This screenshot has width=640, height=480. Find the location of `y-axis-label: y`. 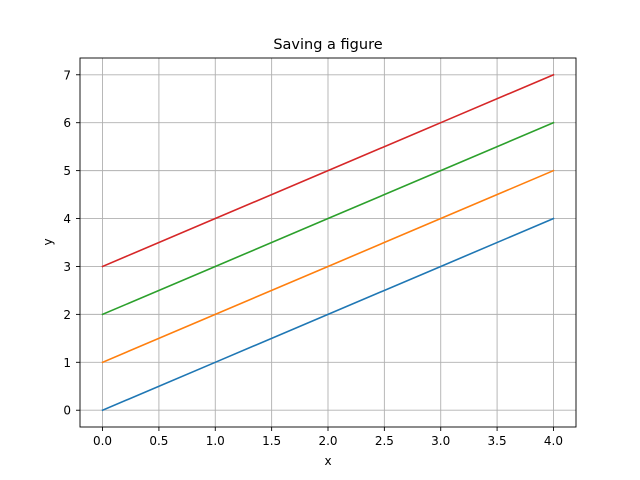

y-axis-label: y is located at coordinates (48, 241).